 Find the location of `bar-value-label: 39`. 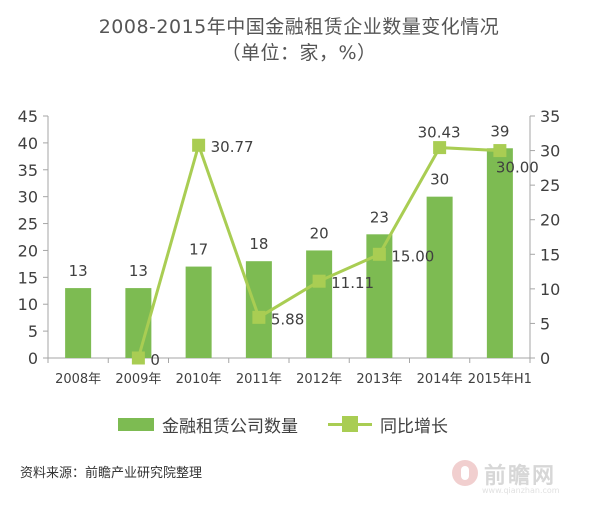

bar-value-label: 39 is located at coordinates (499, 131).